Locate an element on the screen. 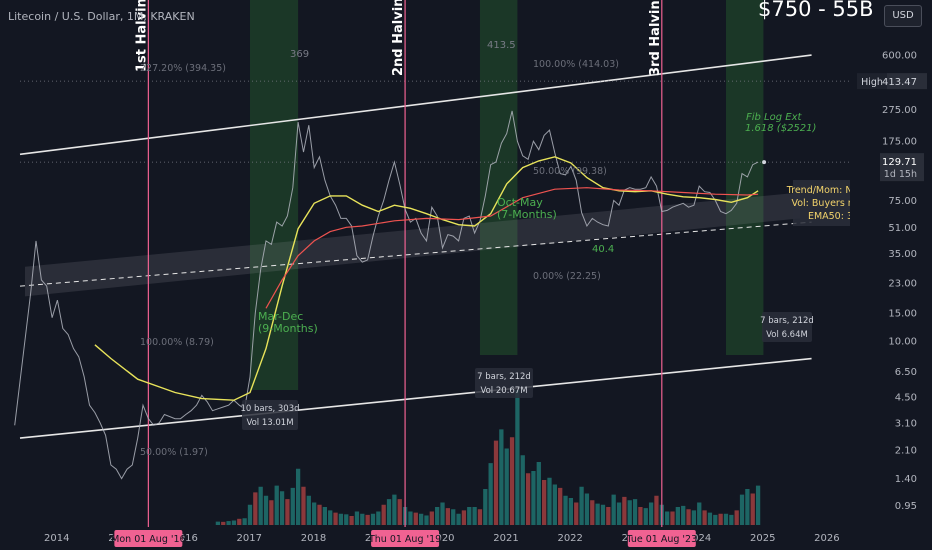  peak-2021-label: 413.5 is located at coordinates (501, 45).